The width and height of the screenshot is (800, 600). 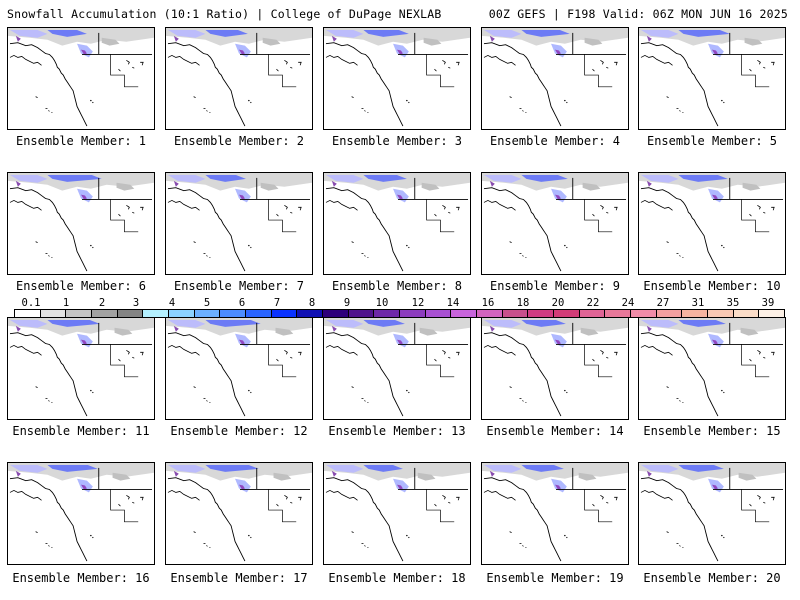 I want to click on ensemble-member-label: Ensemble Member: 10, so click(x=712, y=286).